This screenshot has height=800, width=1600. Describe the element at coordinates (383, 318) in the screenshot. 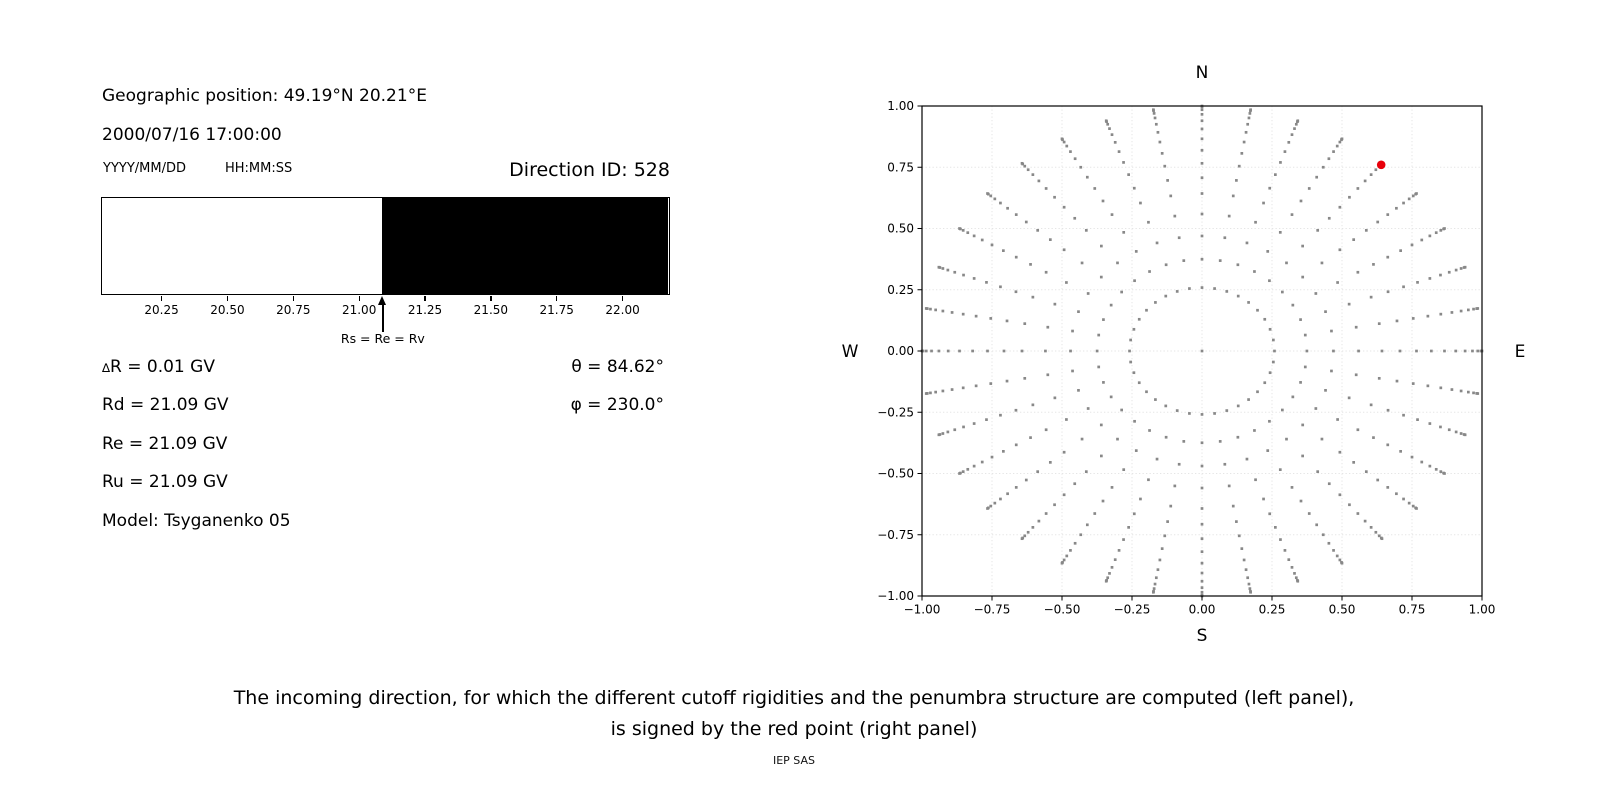

I see `arrow-line` at that location.